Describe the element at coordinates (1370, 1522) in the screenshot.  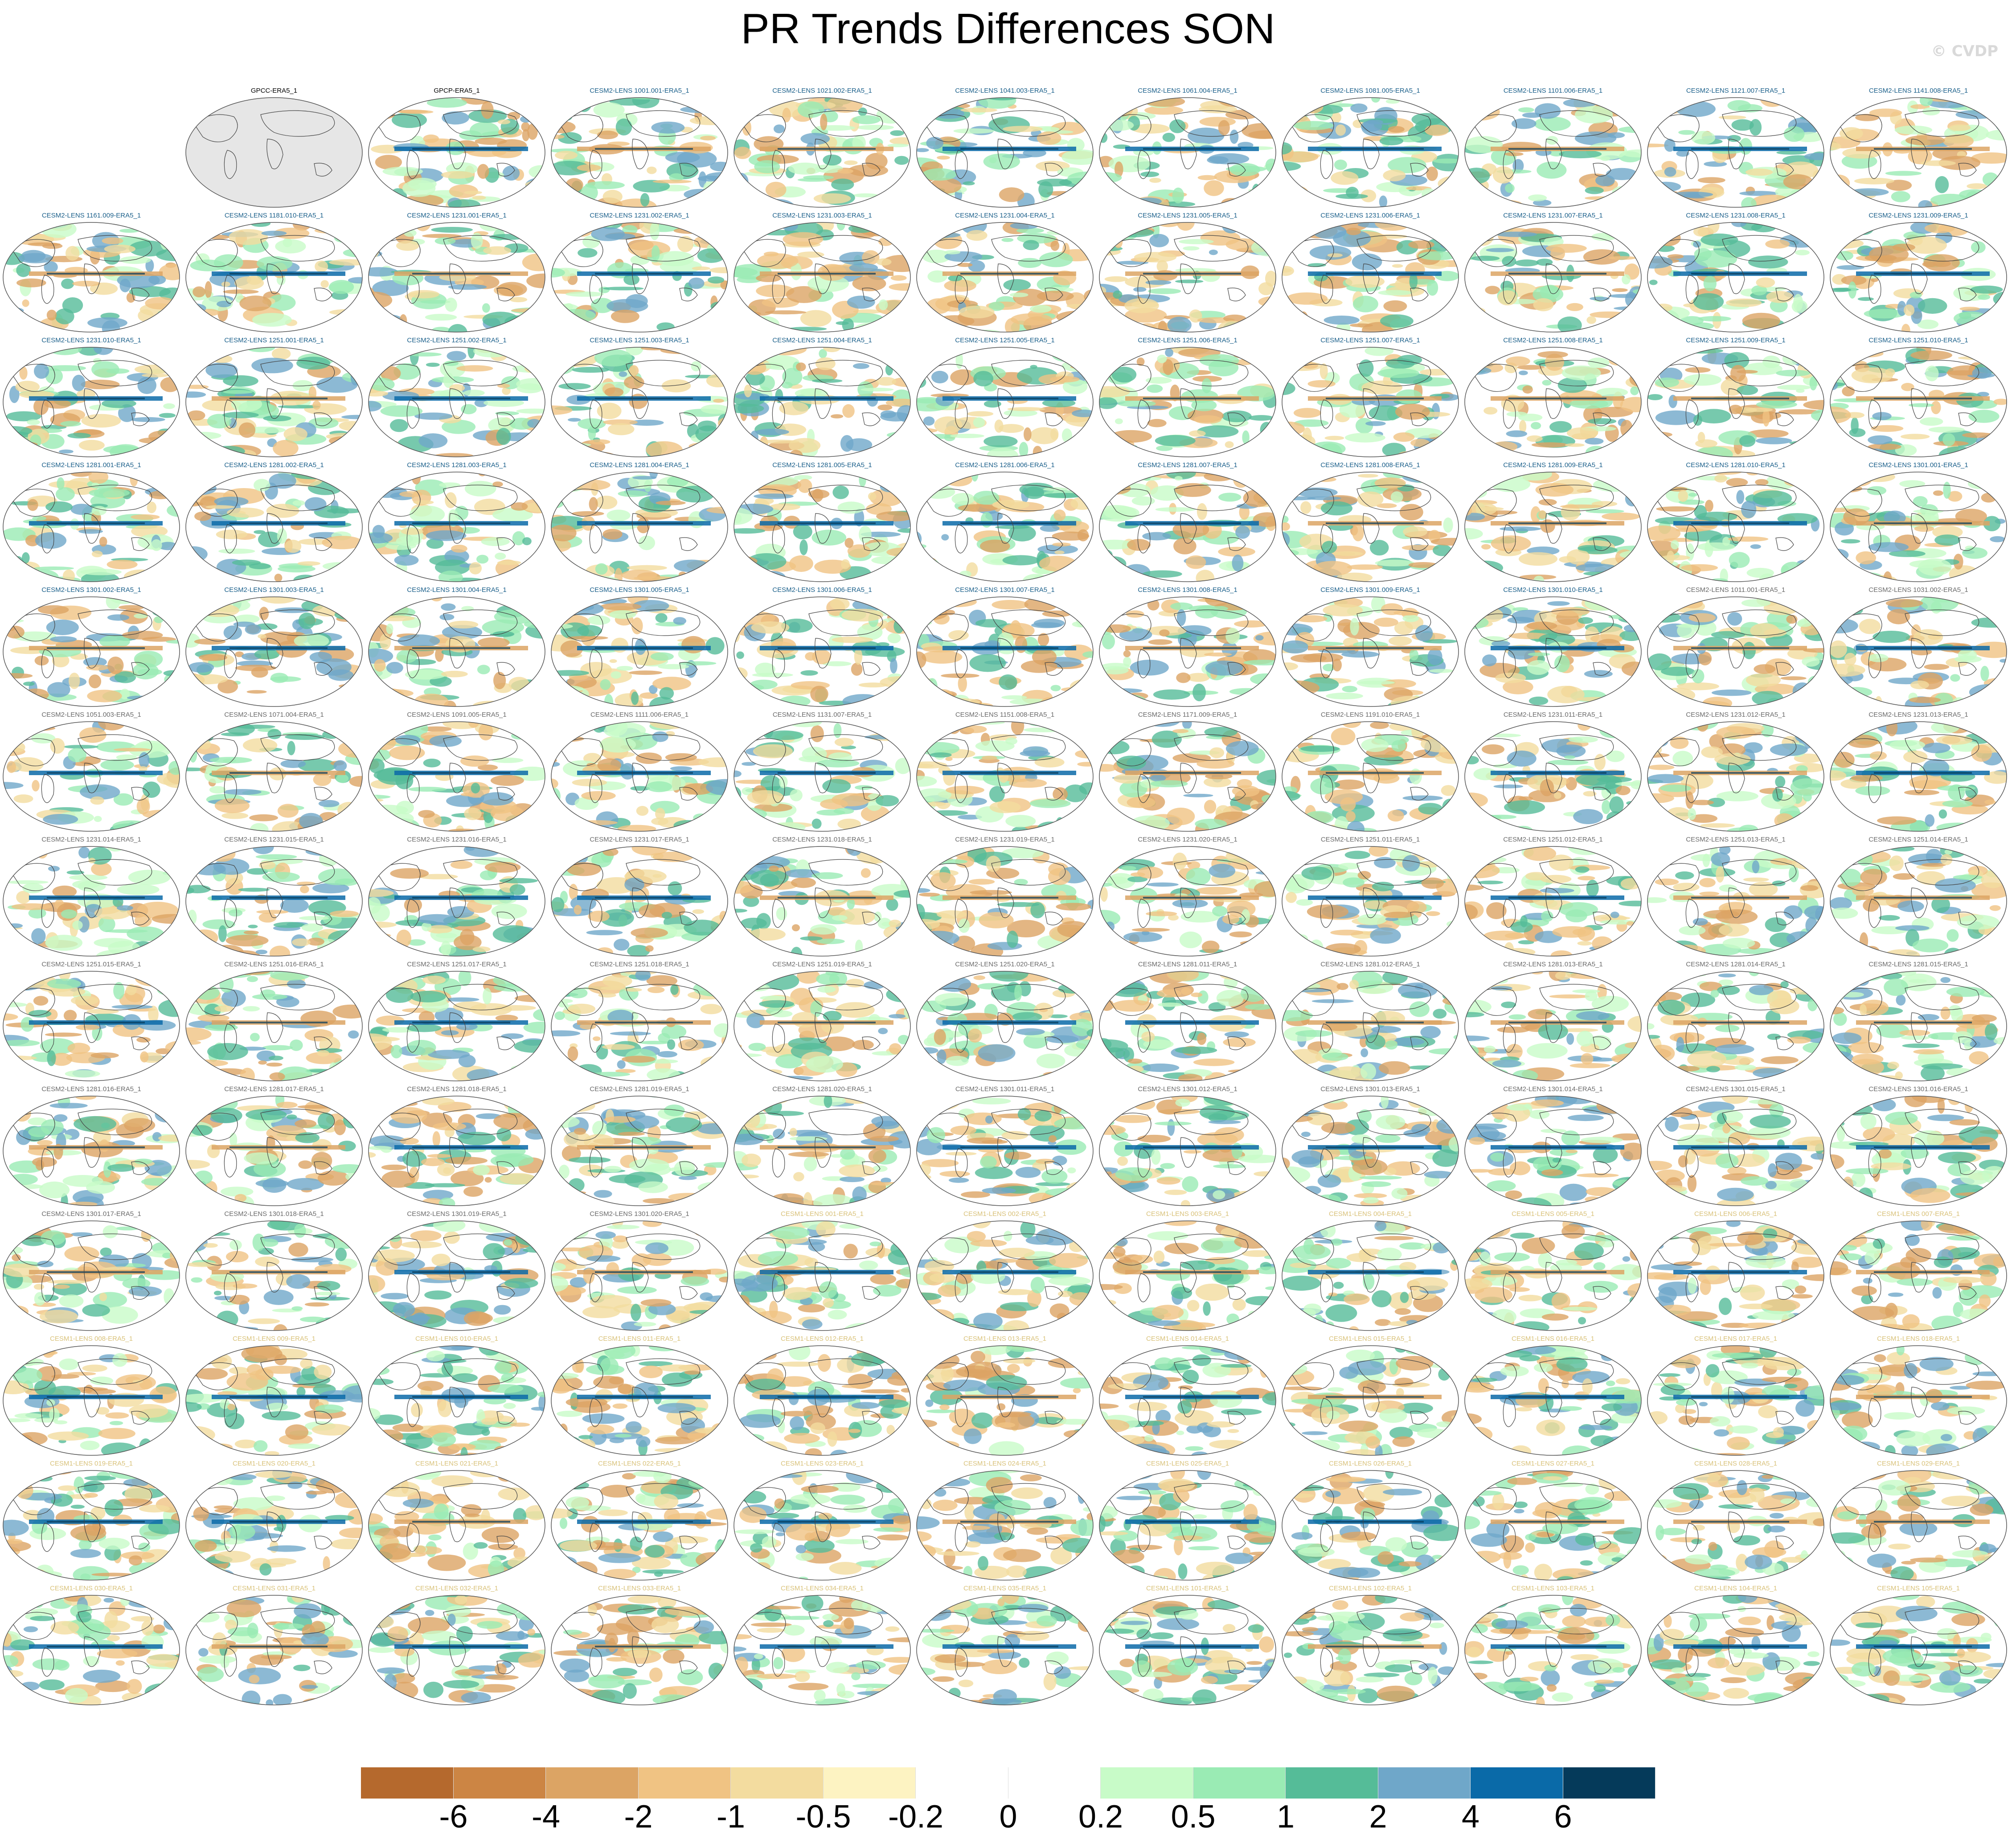
I see `map-panel: CESM1-LENS 026-ERA5_1` at that location.